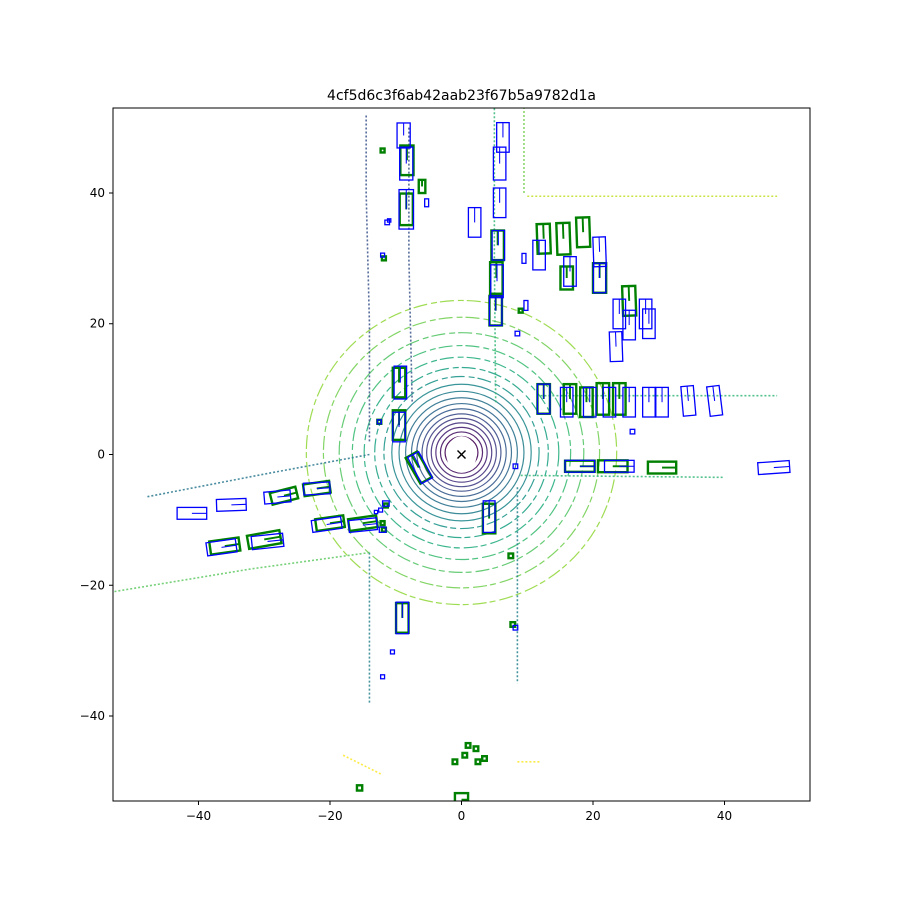 The height and width of the screenshot is (900, 900). I want to click on lidar-ring, so click(461, 452).